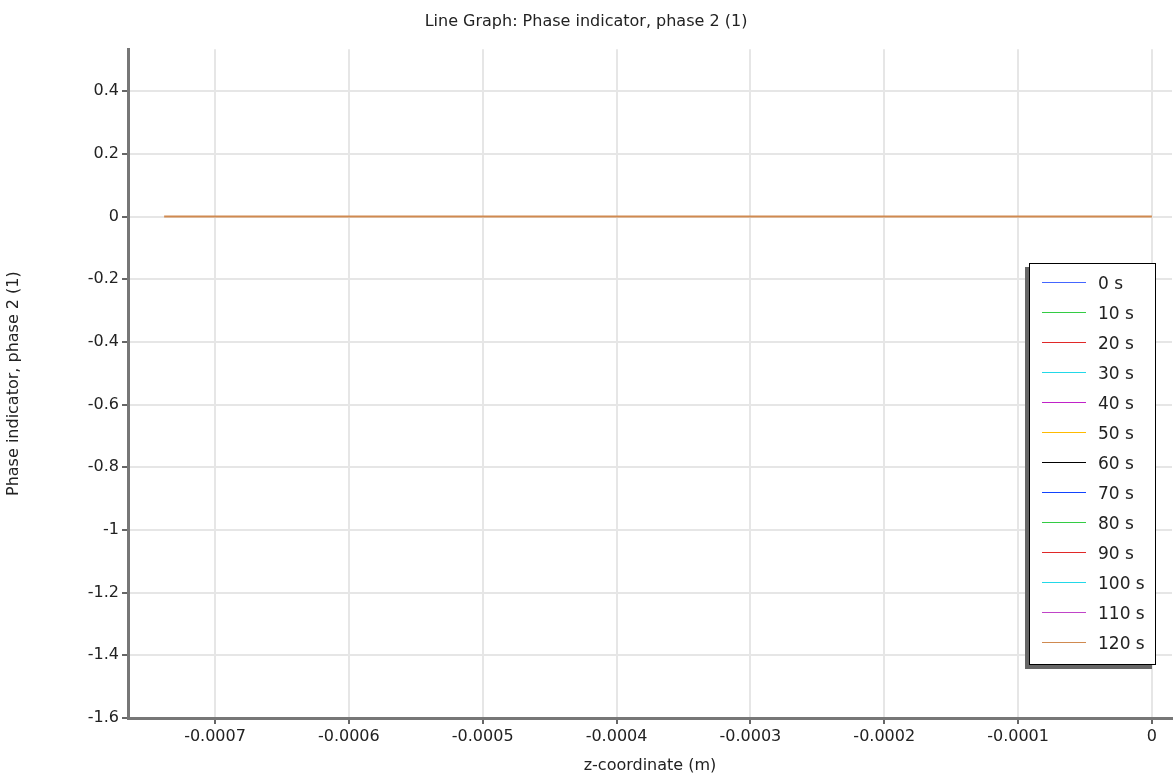  What do you see at coordinates (111, 529) in the screenshot?
I see `y-tick-label: -1` at bounding box center [111, 529].